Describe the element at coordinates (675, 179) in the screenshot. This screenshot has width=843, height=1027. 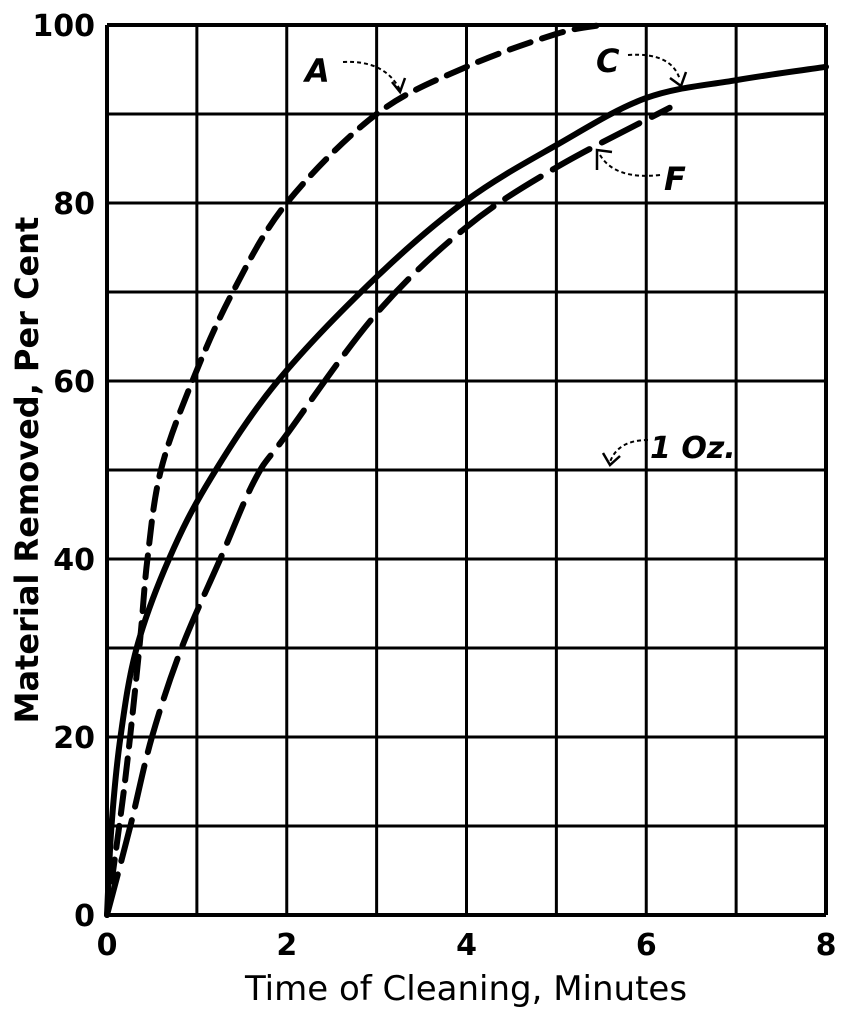
I see `annotation-f: F` at that location.